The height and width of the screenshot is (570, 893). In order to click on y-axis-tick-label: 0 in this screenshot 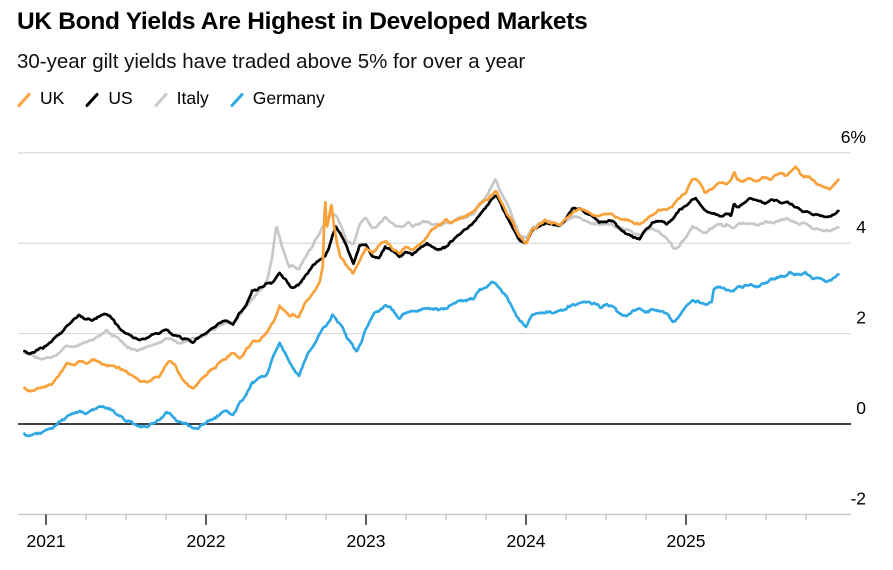, I will do `click(861, 408)`.